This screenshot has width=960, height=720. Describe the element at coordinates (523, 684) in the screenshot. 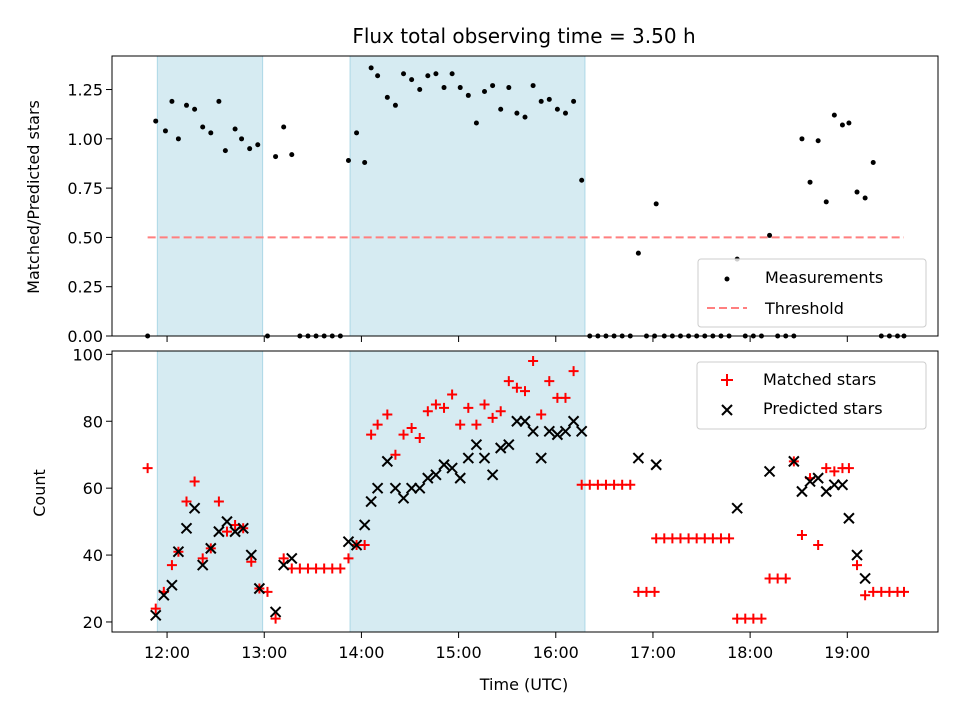

I see `x-axis-label: Time (UTC)` at that location.